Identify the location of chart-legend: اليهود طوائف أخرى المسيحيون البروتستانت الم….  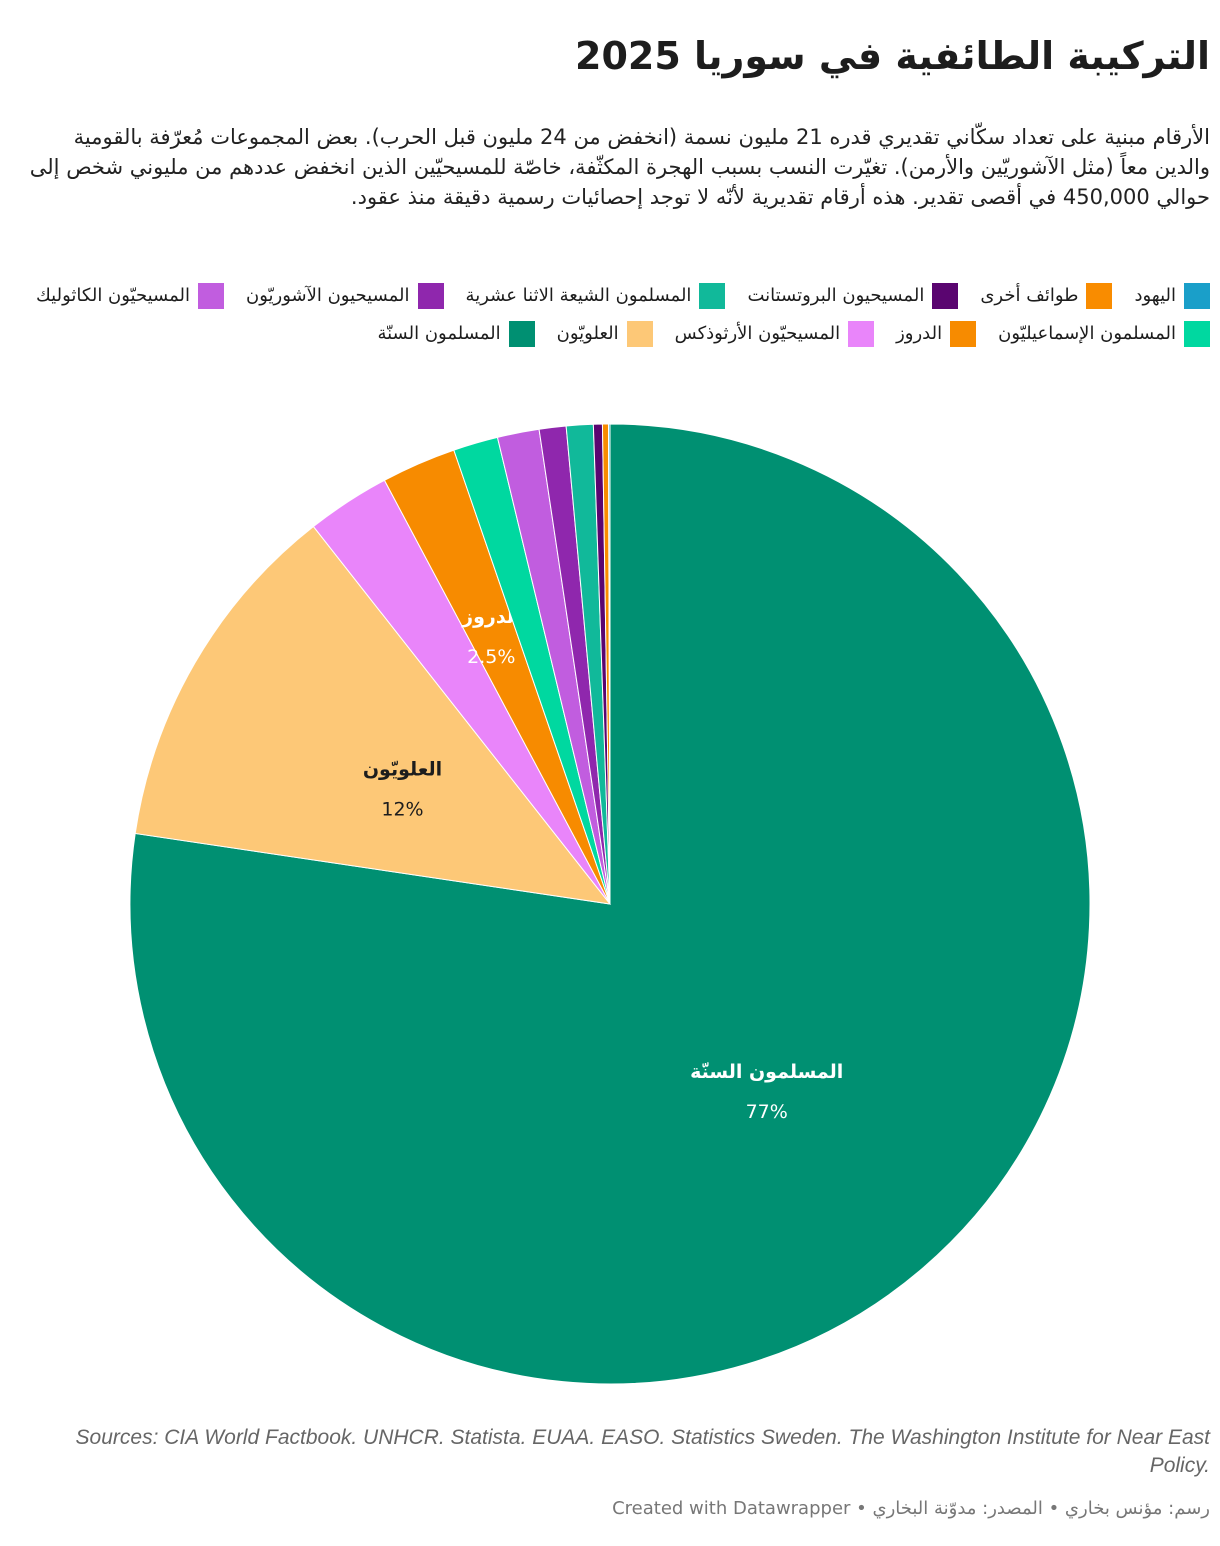
(615, 315).